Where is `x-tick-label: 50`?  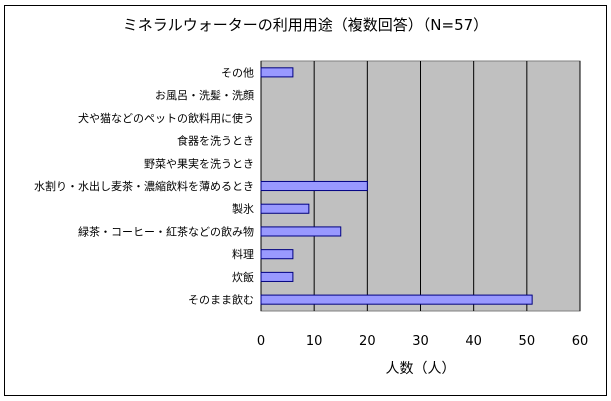
x-tick-label: 50 is located at coordinates (527, 341).